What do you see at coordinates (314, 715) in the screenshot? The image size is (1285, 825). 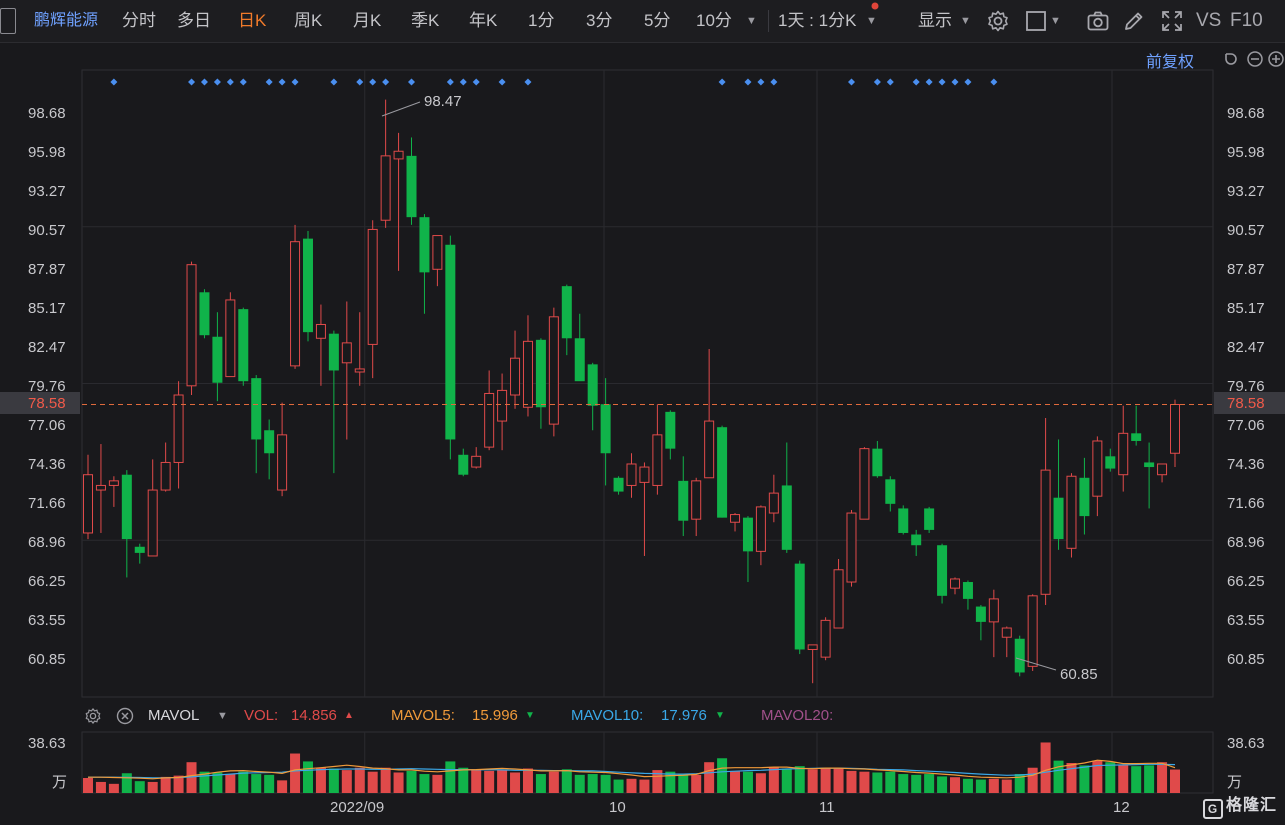 I see `vol-value: 14.856` at bounding box center [314, 715].